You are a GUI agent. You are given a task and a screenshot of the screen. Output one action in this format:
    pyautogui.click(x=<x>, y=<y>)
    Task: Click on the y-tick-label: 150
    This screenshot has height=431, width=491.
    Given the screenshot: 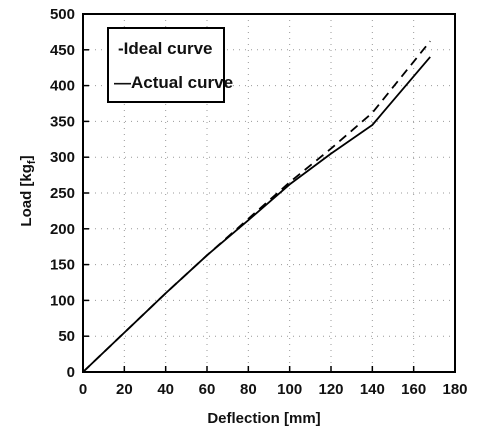 What is the action you would take?
    pyautogui.click(x=62, y=265)
    